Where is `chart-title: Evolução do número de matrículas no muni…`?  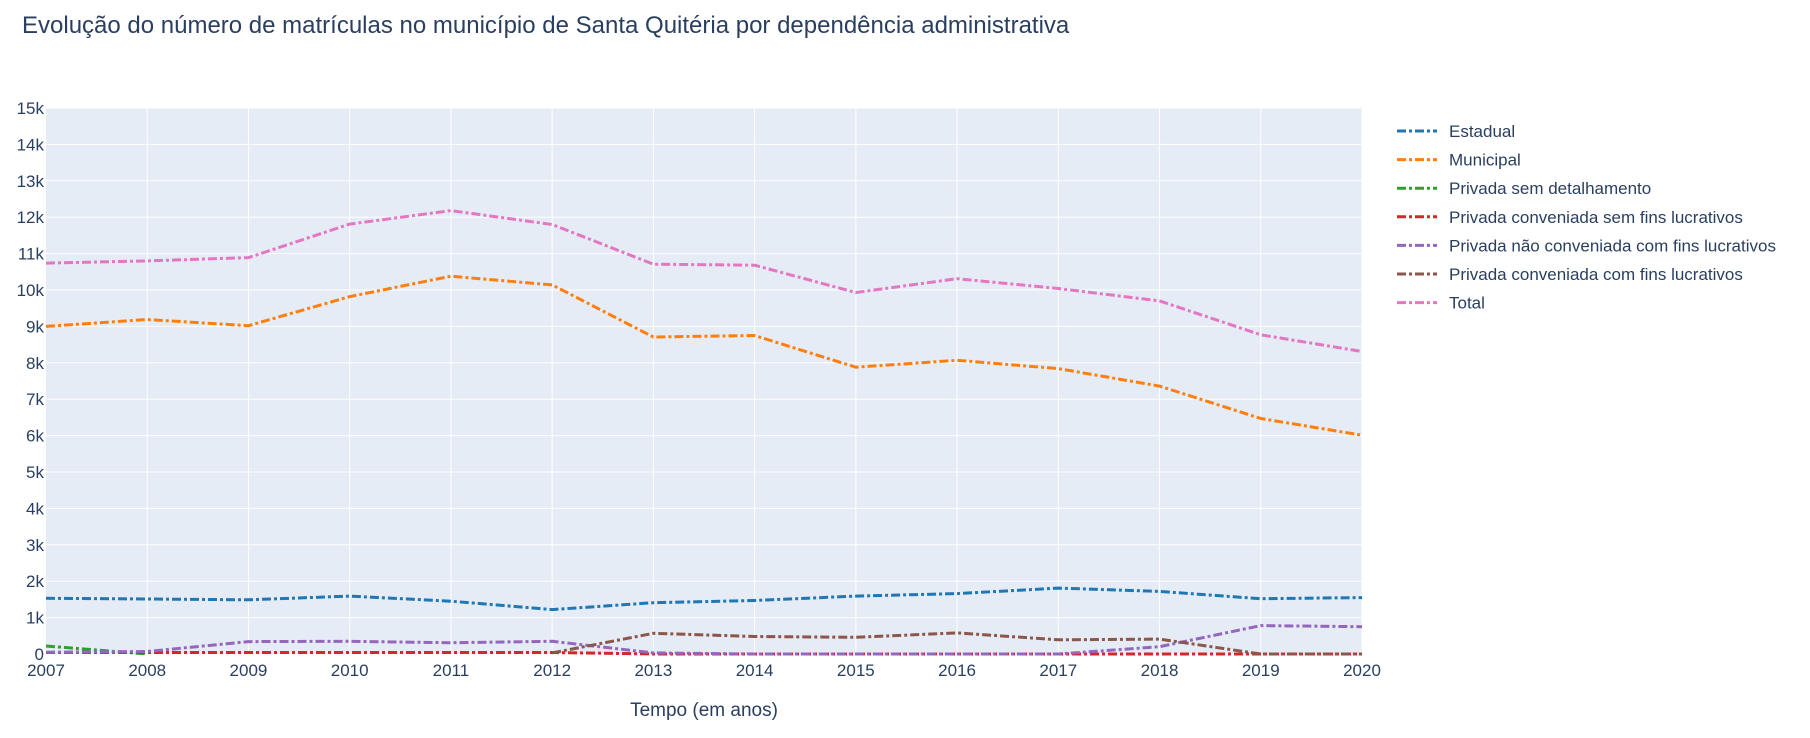
chart-title: Evolução do número de matrículas no muni… is located at coordinates (546, 25).